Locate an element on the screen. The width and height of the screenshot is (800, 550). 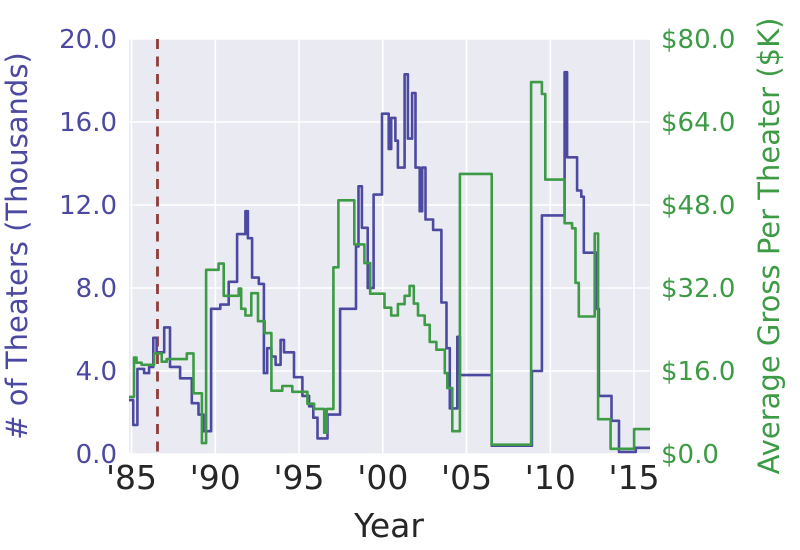
right-axis-title: Average Gross Per Theater ($K) is located at coordinates (769, 246).